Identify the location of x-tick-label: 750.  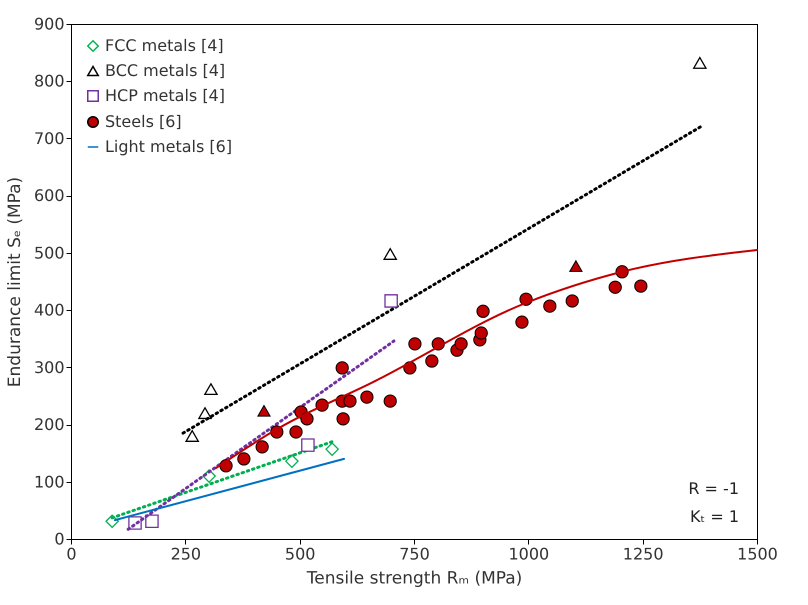
(414, 554).